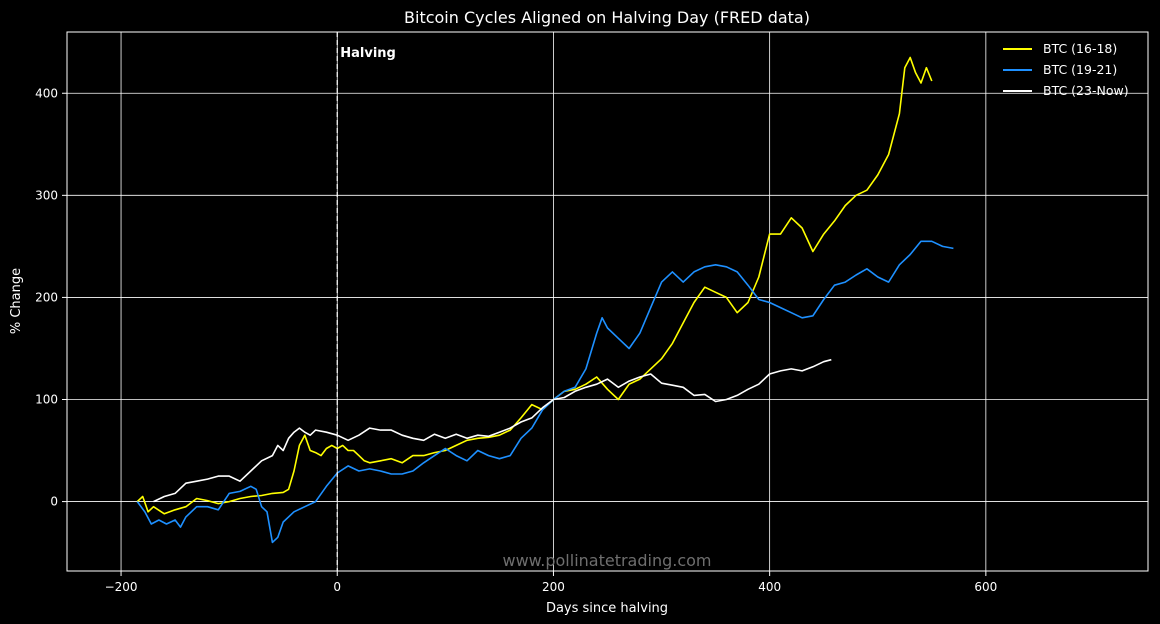 This screenshot has width=1160, height=624. Describe the element at coordinates (46, 400) in the screenshot. I see `y-tick-label: 100` at that location.